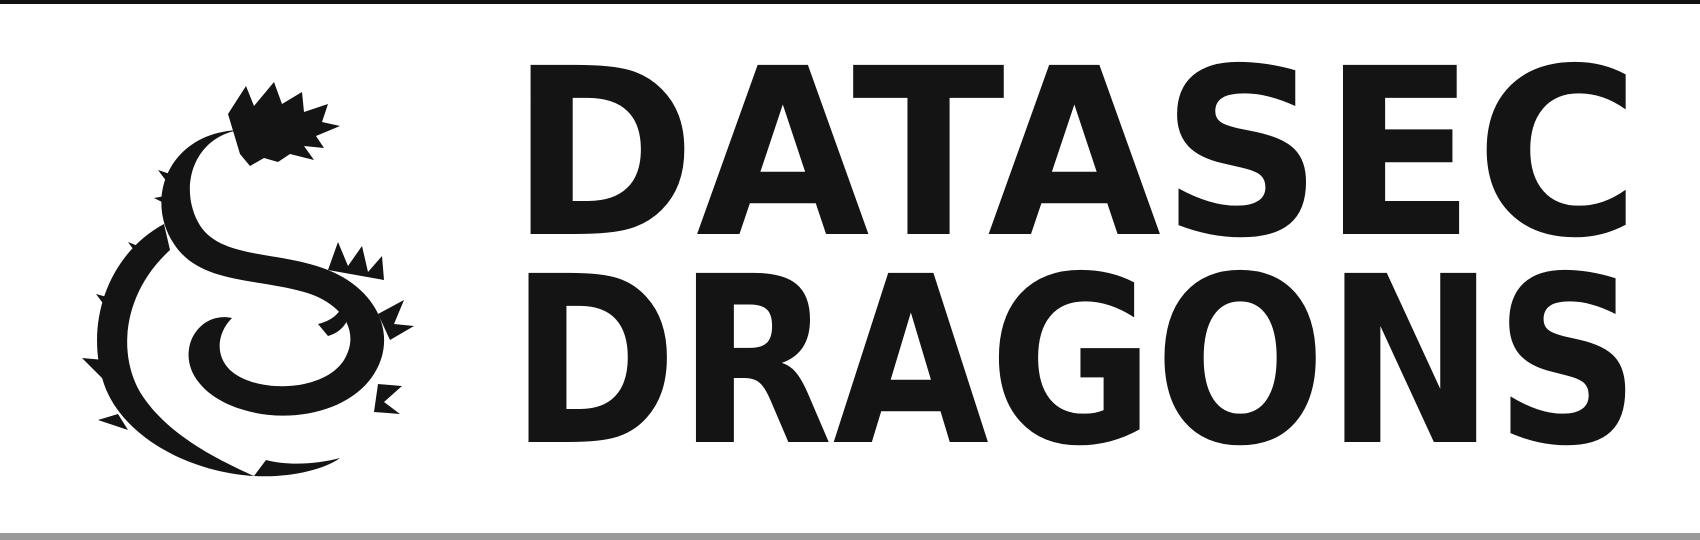  Describe the element at coordinates (850, 536) in the screenshot. I see `bottom-border` at that location.